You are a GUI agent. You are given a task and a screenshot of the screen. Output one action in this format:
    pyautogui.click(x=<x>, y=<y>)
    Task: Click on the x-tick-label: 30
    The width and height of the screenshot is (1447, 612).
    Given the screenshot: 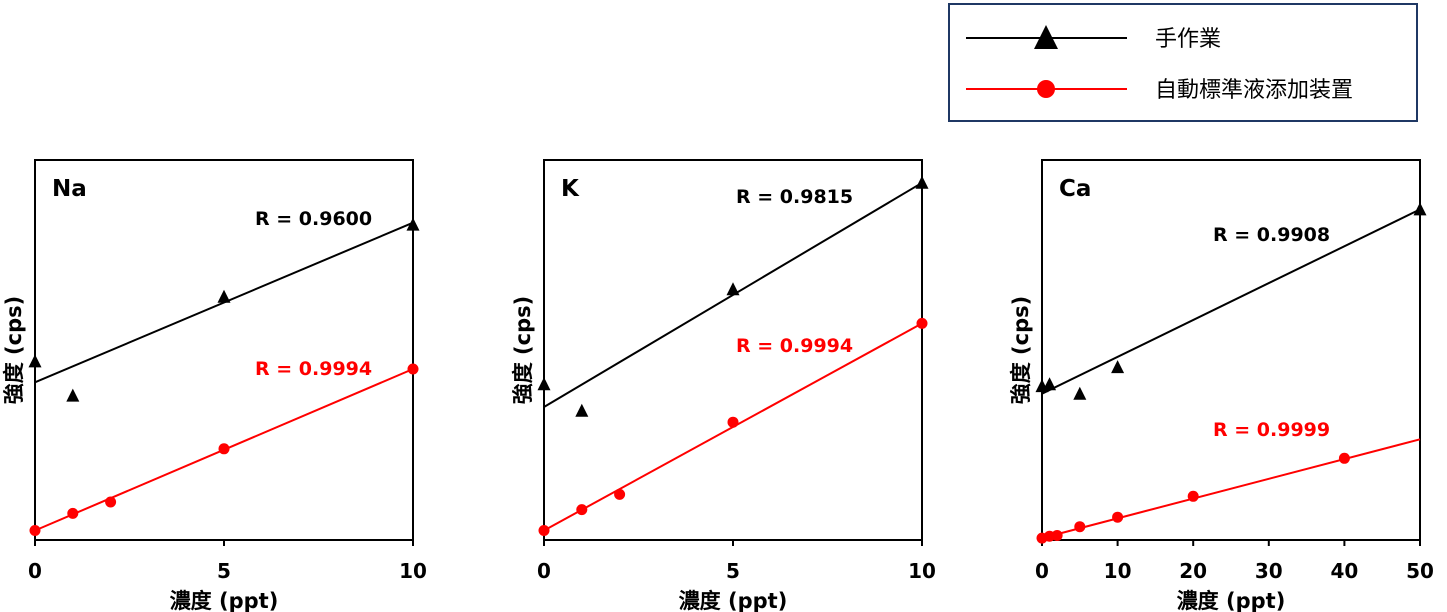 What is the action you would take?
    pyautogui.click(x=1269, y=571)
    